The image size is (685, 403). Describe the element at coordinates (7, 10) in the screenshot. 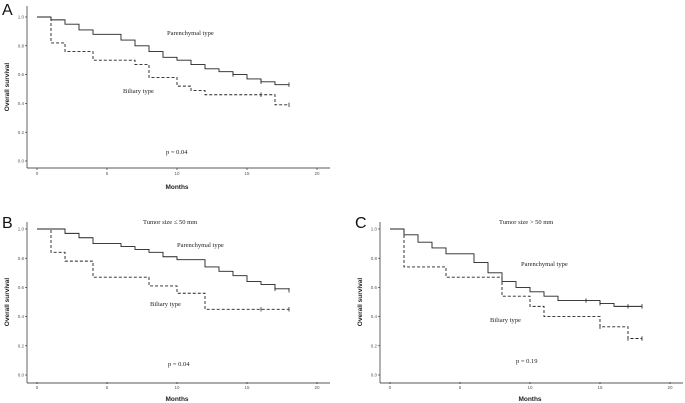

I see `panel-letter: A` at that location.